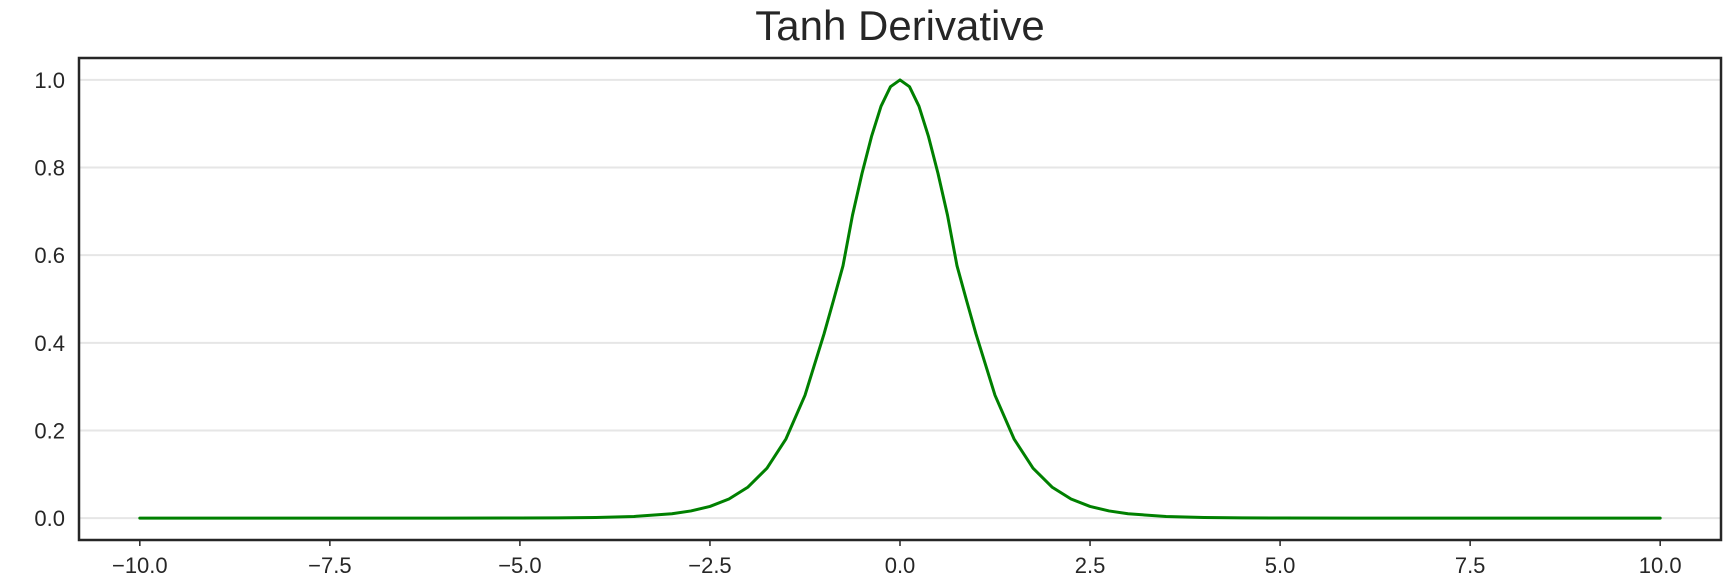  Describe the element at coordinates (899, 25) in the screenshot. I see `chart-title: Tanh Derivative` at that location.